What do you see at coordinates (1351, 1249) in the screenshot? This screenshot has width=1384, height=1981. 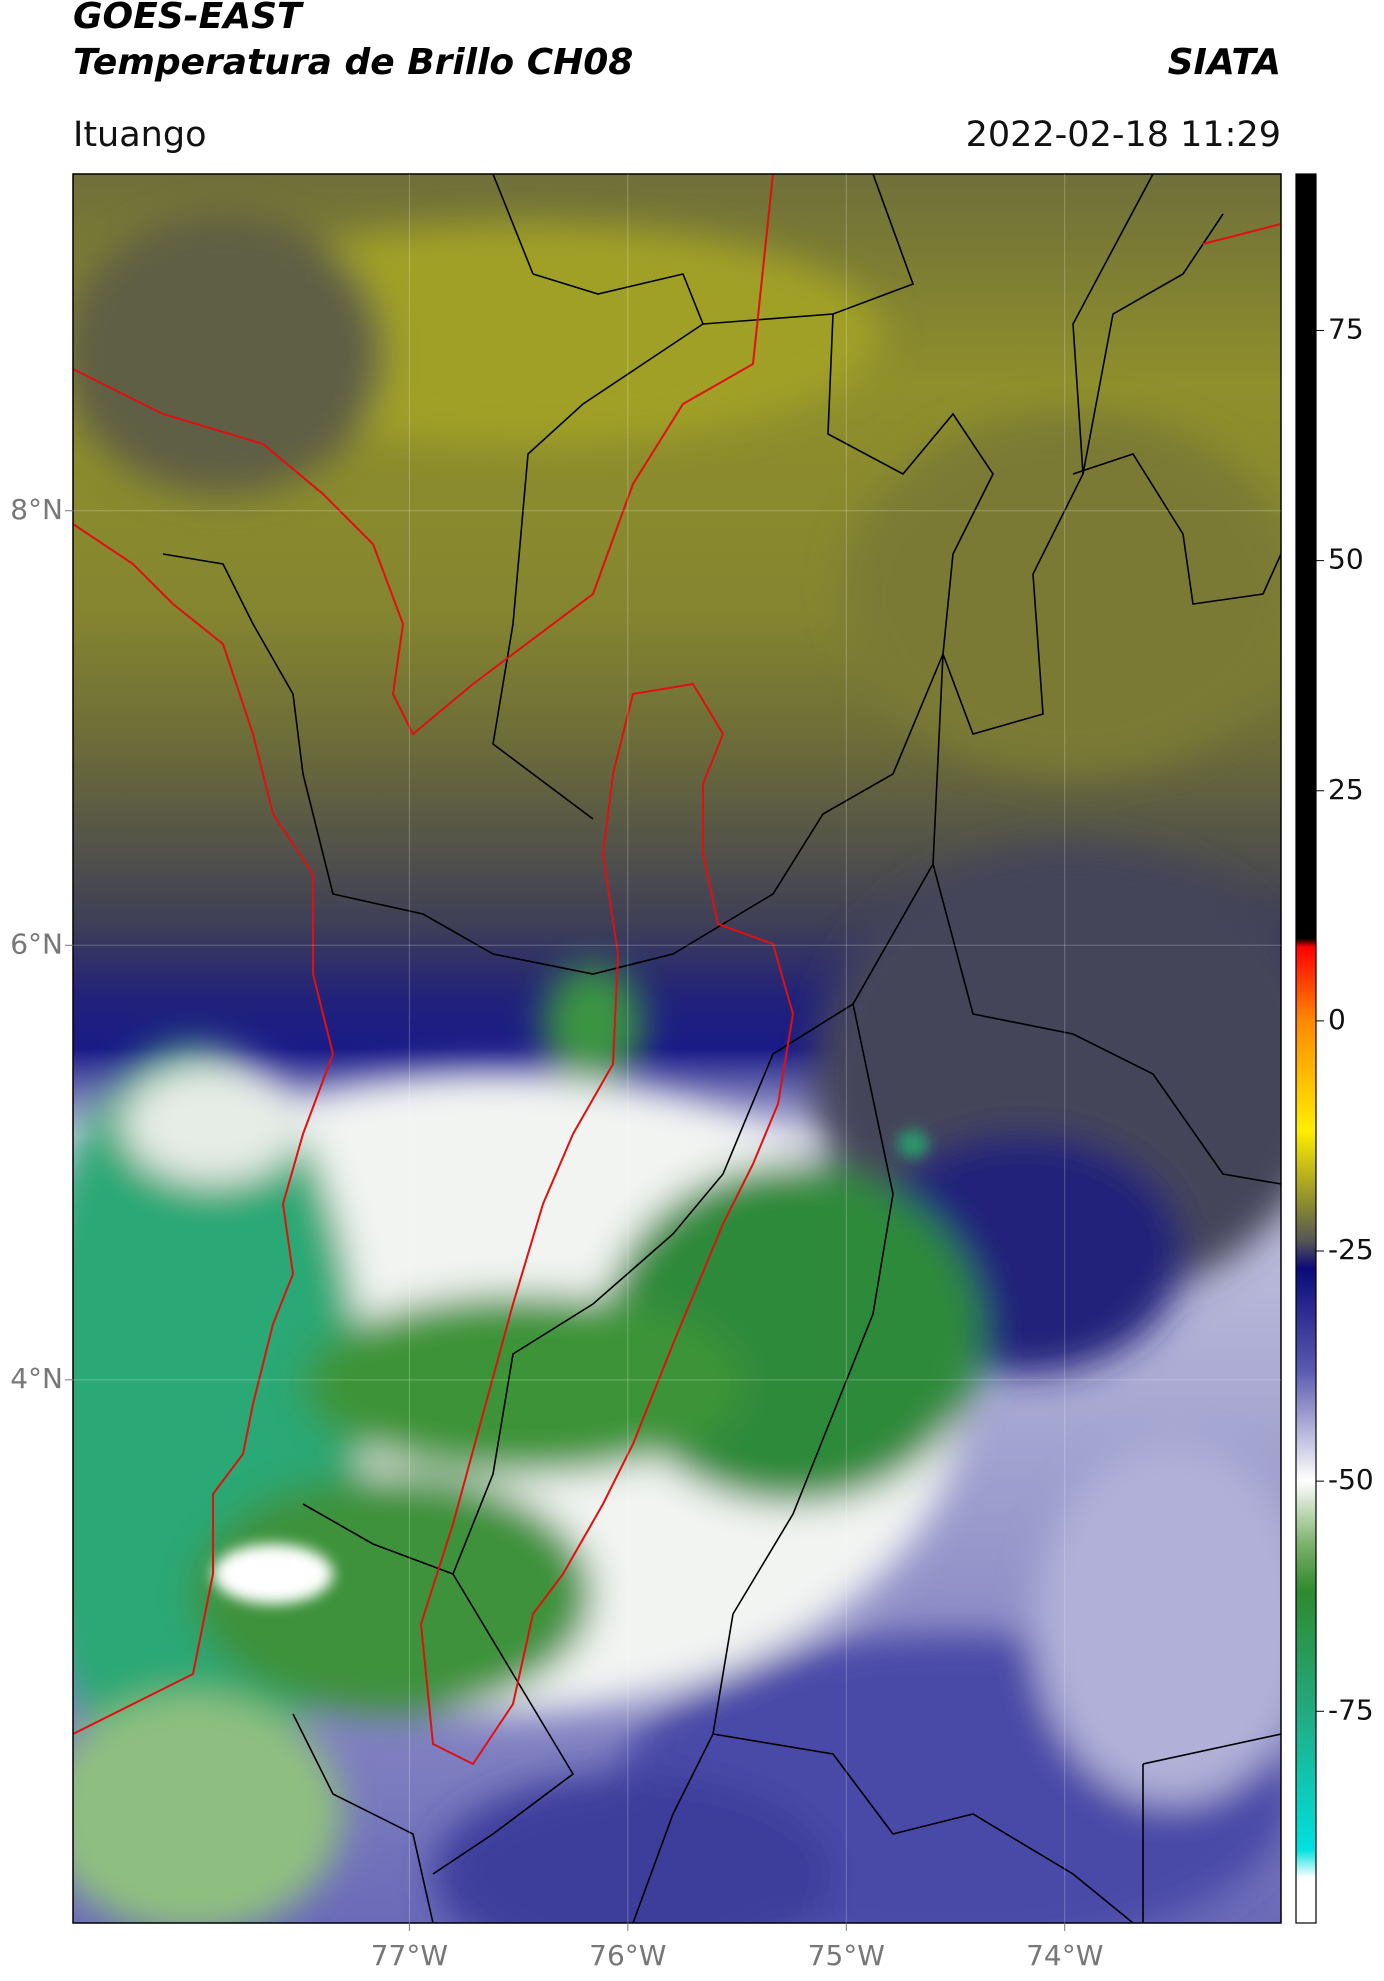 I see `colorbar-tick-label: -25` at bounding box center [1351, 1249].